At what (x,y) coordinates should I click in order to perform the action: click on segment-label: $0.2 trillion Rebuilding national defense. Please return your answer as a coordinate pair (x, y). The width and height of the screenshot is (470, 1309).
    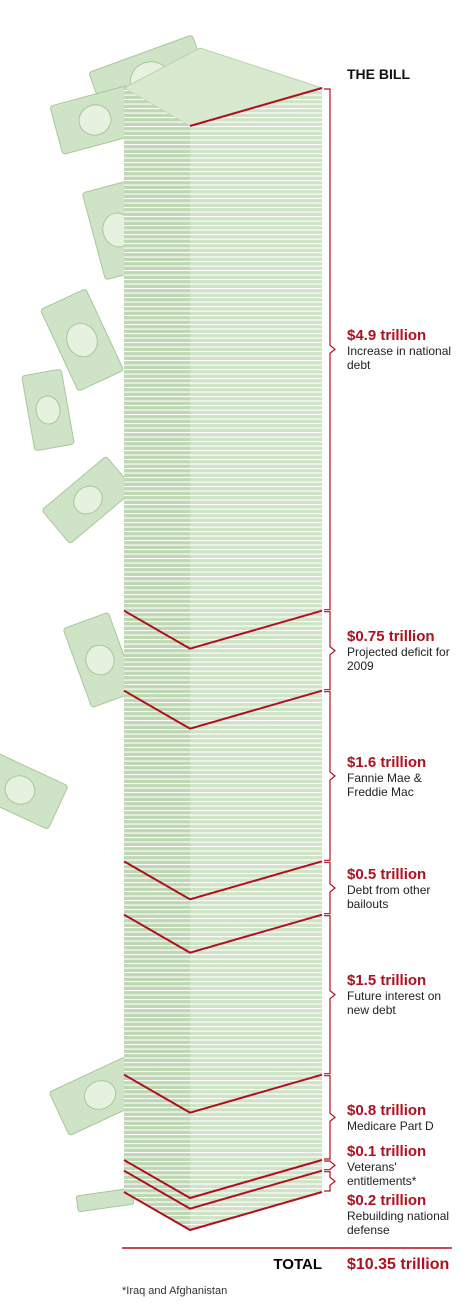
    Looking at the image, I should click on (402, 1214).